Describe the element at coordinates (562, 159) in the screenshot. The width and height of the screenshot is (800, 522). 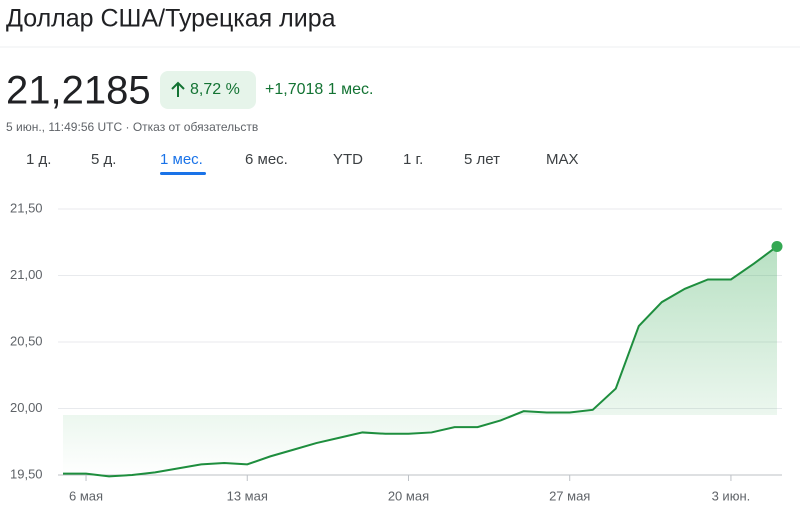
I see `tab: MAX` at that location.